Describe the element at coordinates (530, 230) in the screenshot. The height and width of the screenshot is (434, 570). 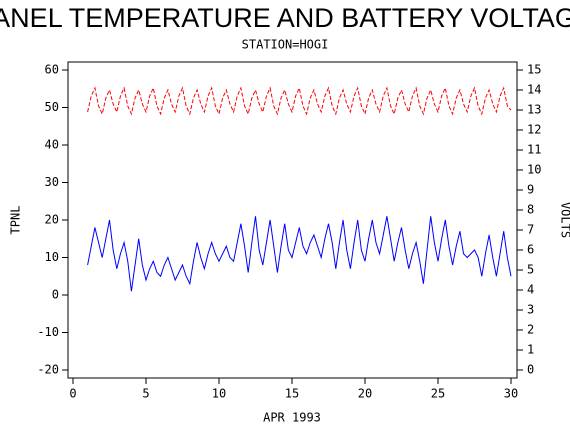
I see `y2-tick-label: 7` at that location.